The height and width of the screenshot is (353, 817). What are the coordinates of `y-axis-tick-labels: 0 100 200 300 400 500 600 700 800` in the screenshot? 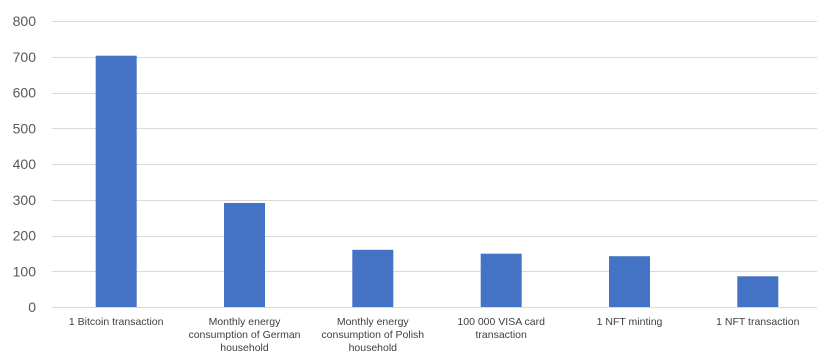 It's located at (25, 164).